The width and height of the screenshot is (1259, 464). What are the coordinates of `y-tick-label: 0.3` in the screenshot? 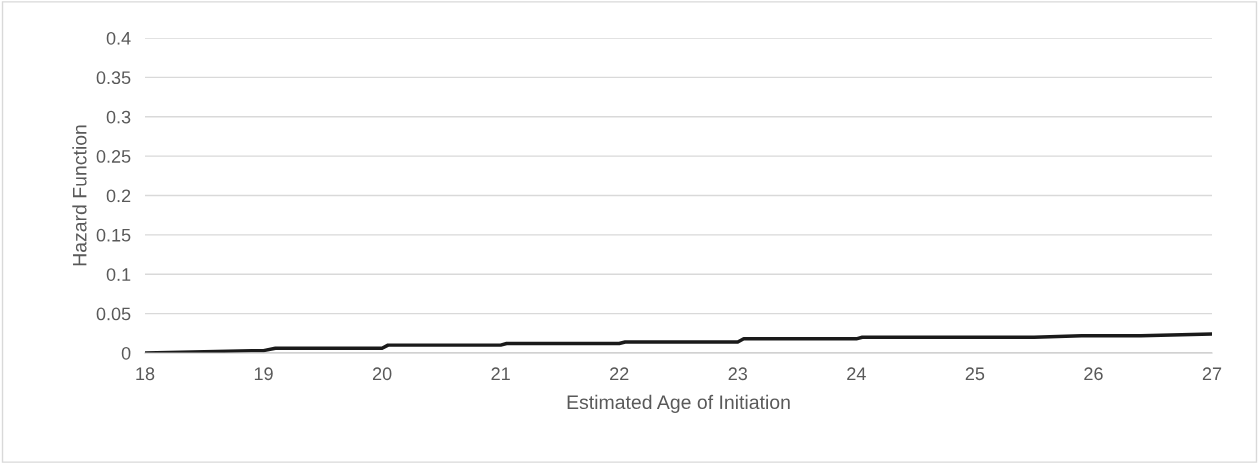 It's located at (118, 117).